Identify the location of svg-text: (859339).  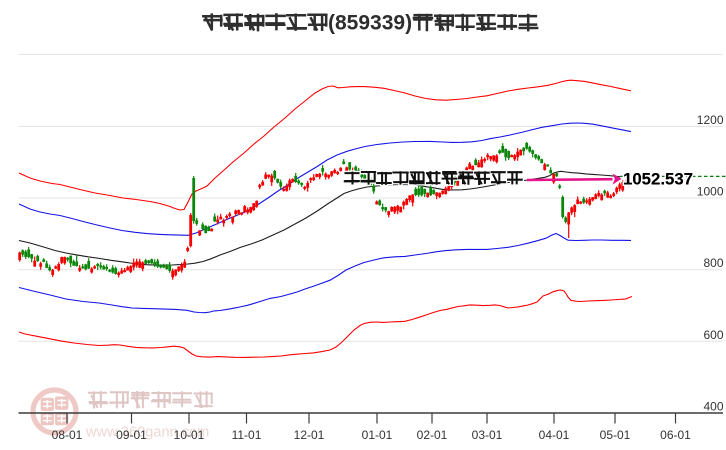
(370, 23).